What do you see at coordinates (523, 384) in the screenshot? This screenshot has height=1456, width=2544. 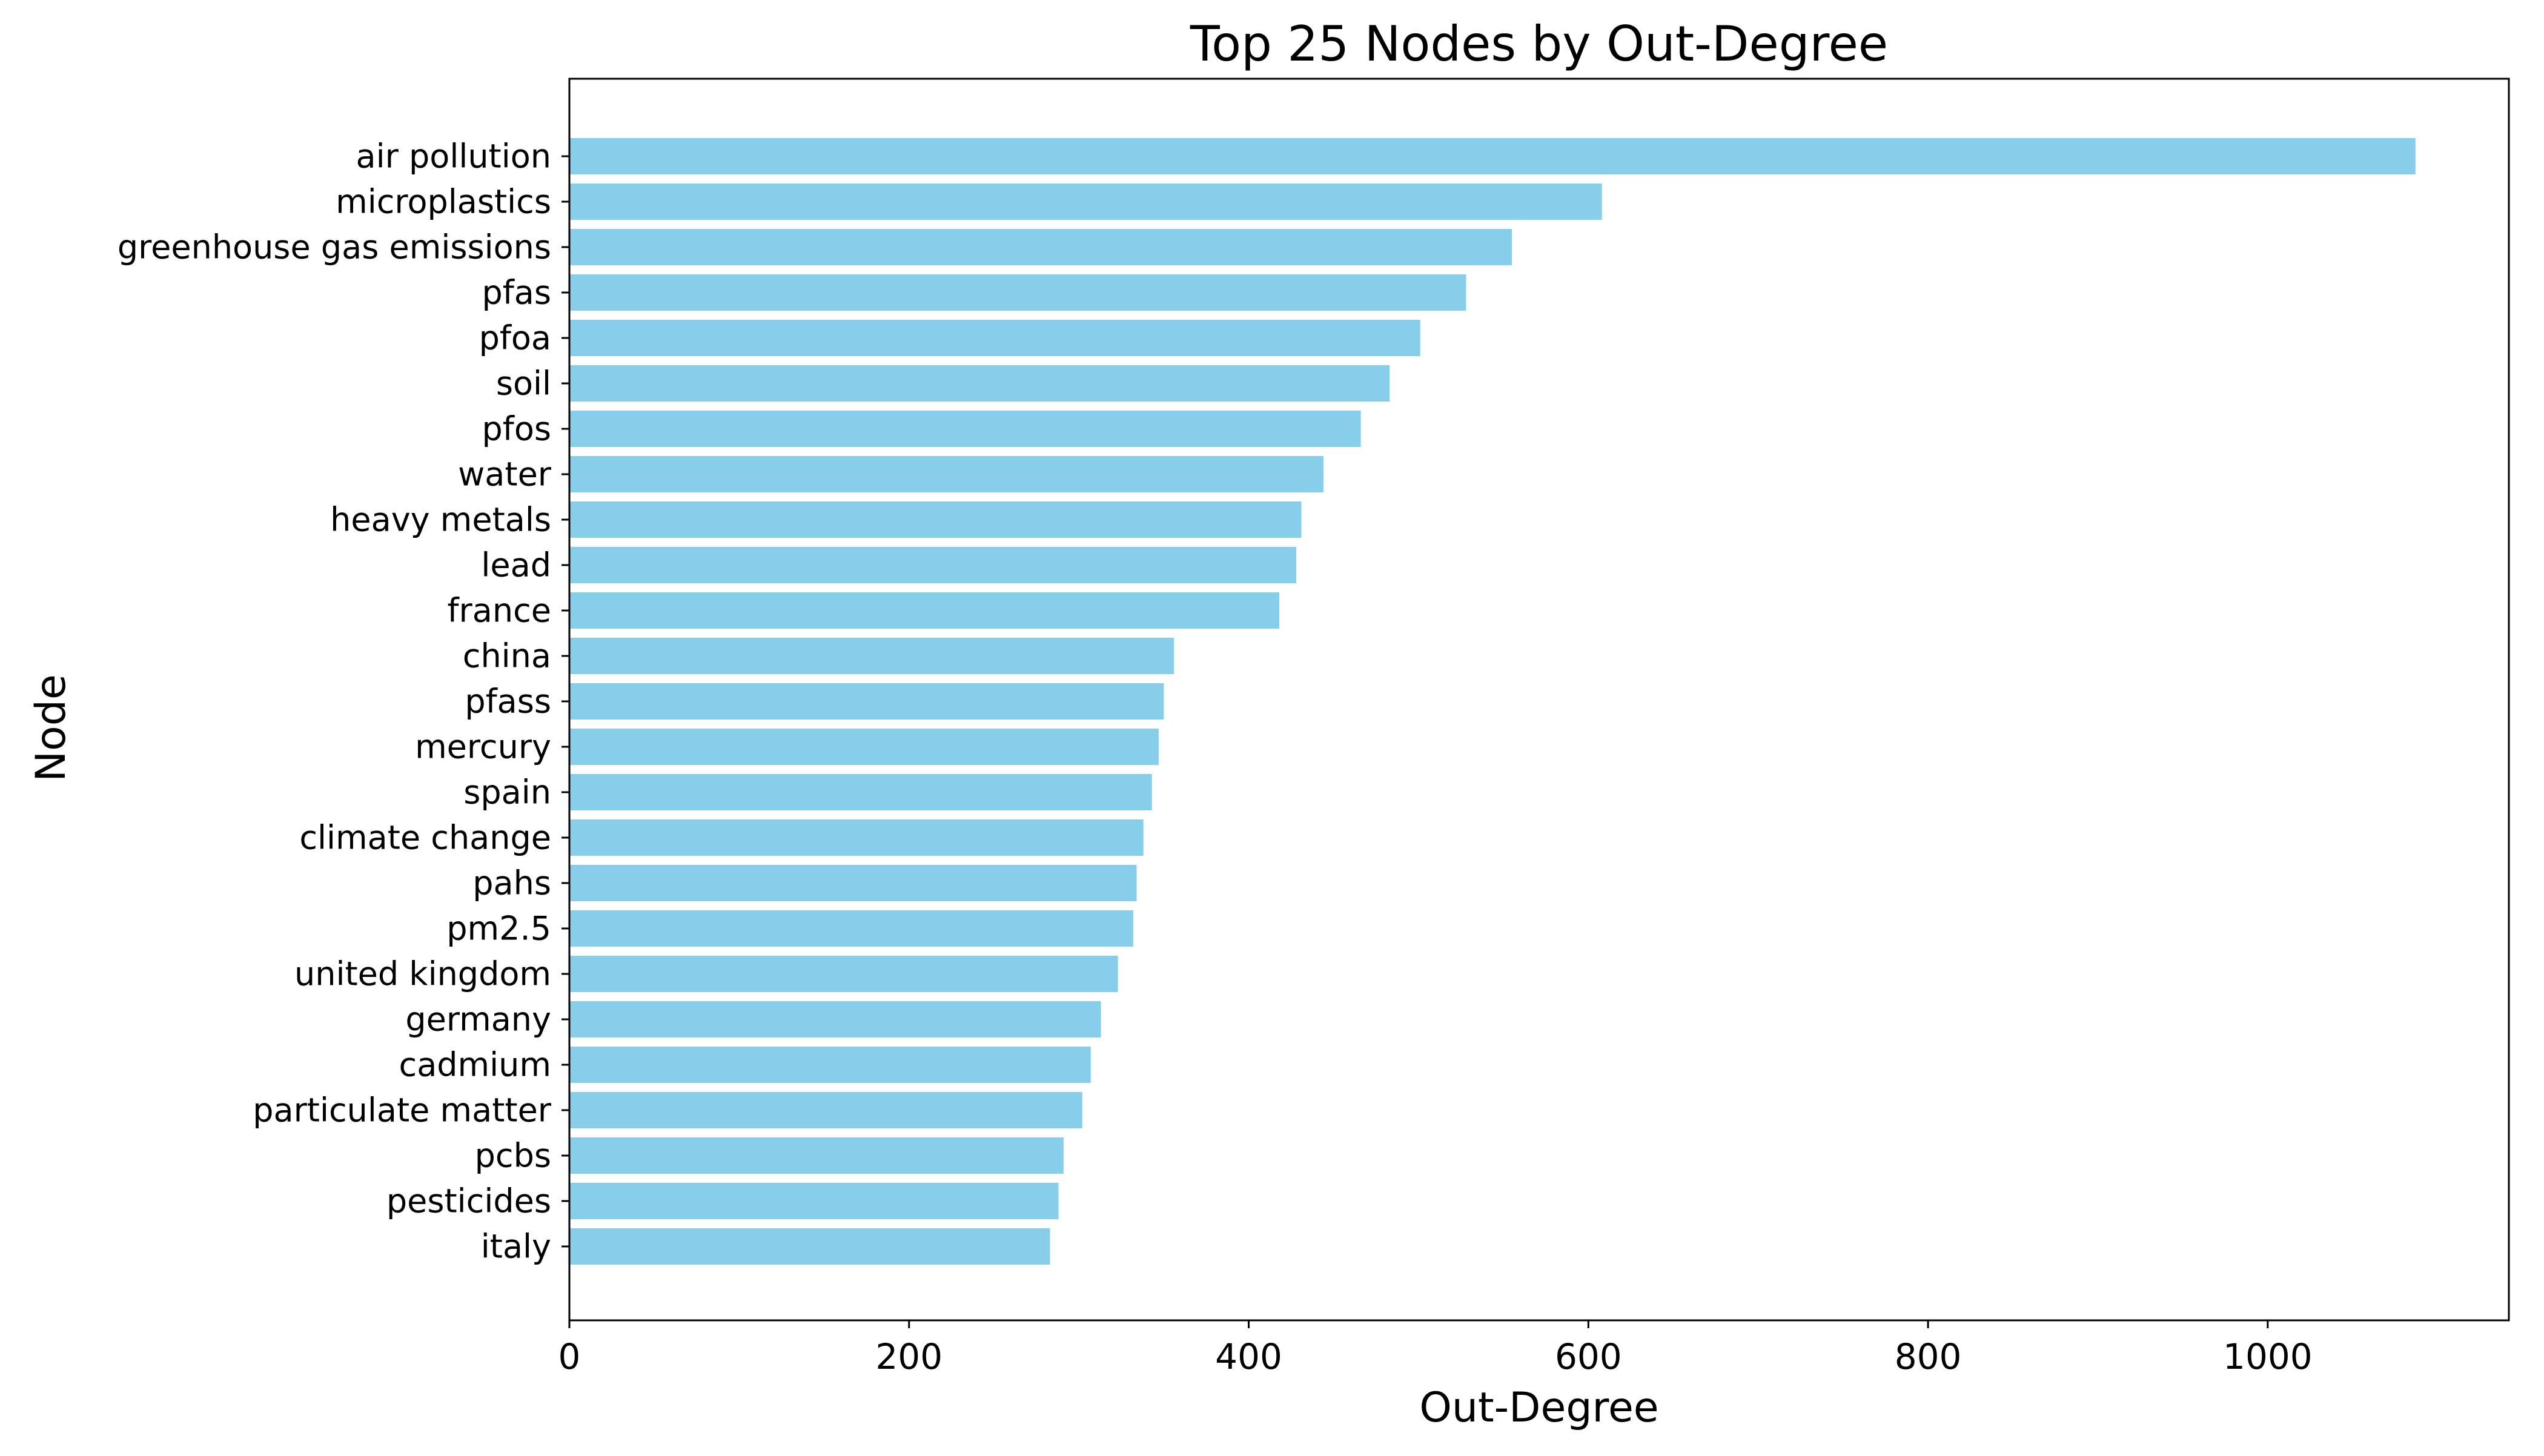 I see `y-tick-label: soil` at bounding box center [523, 384].